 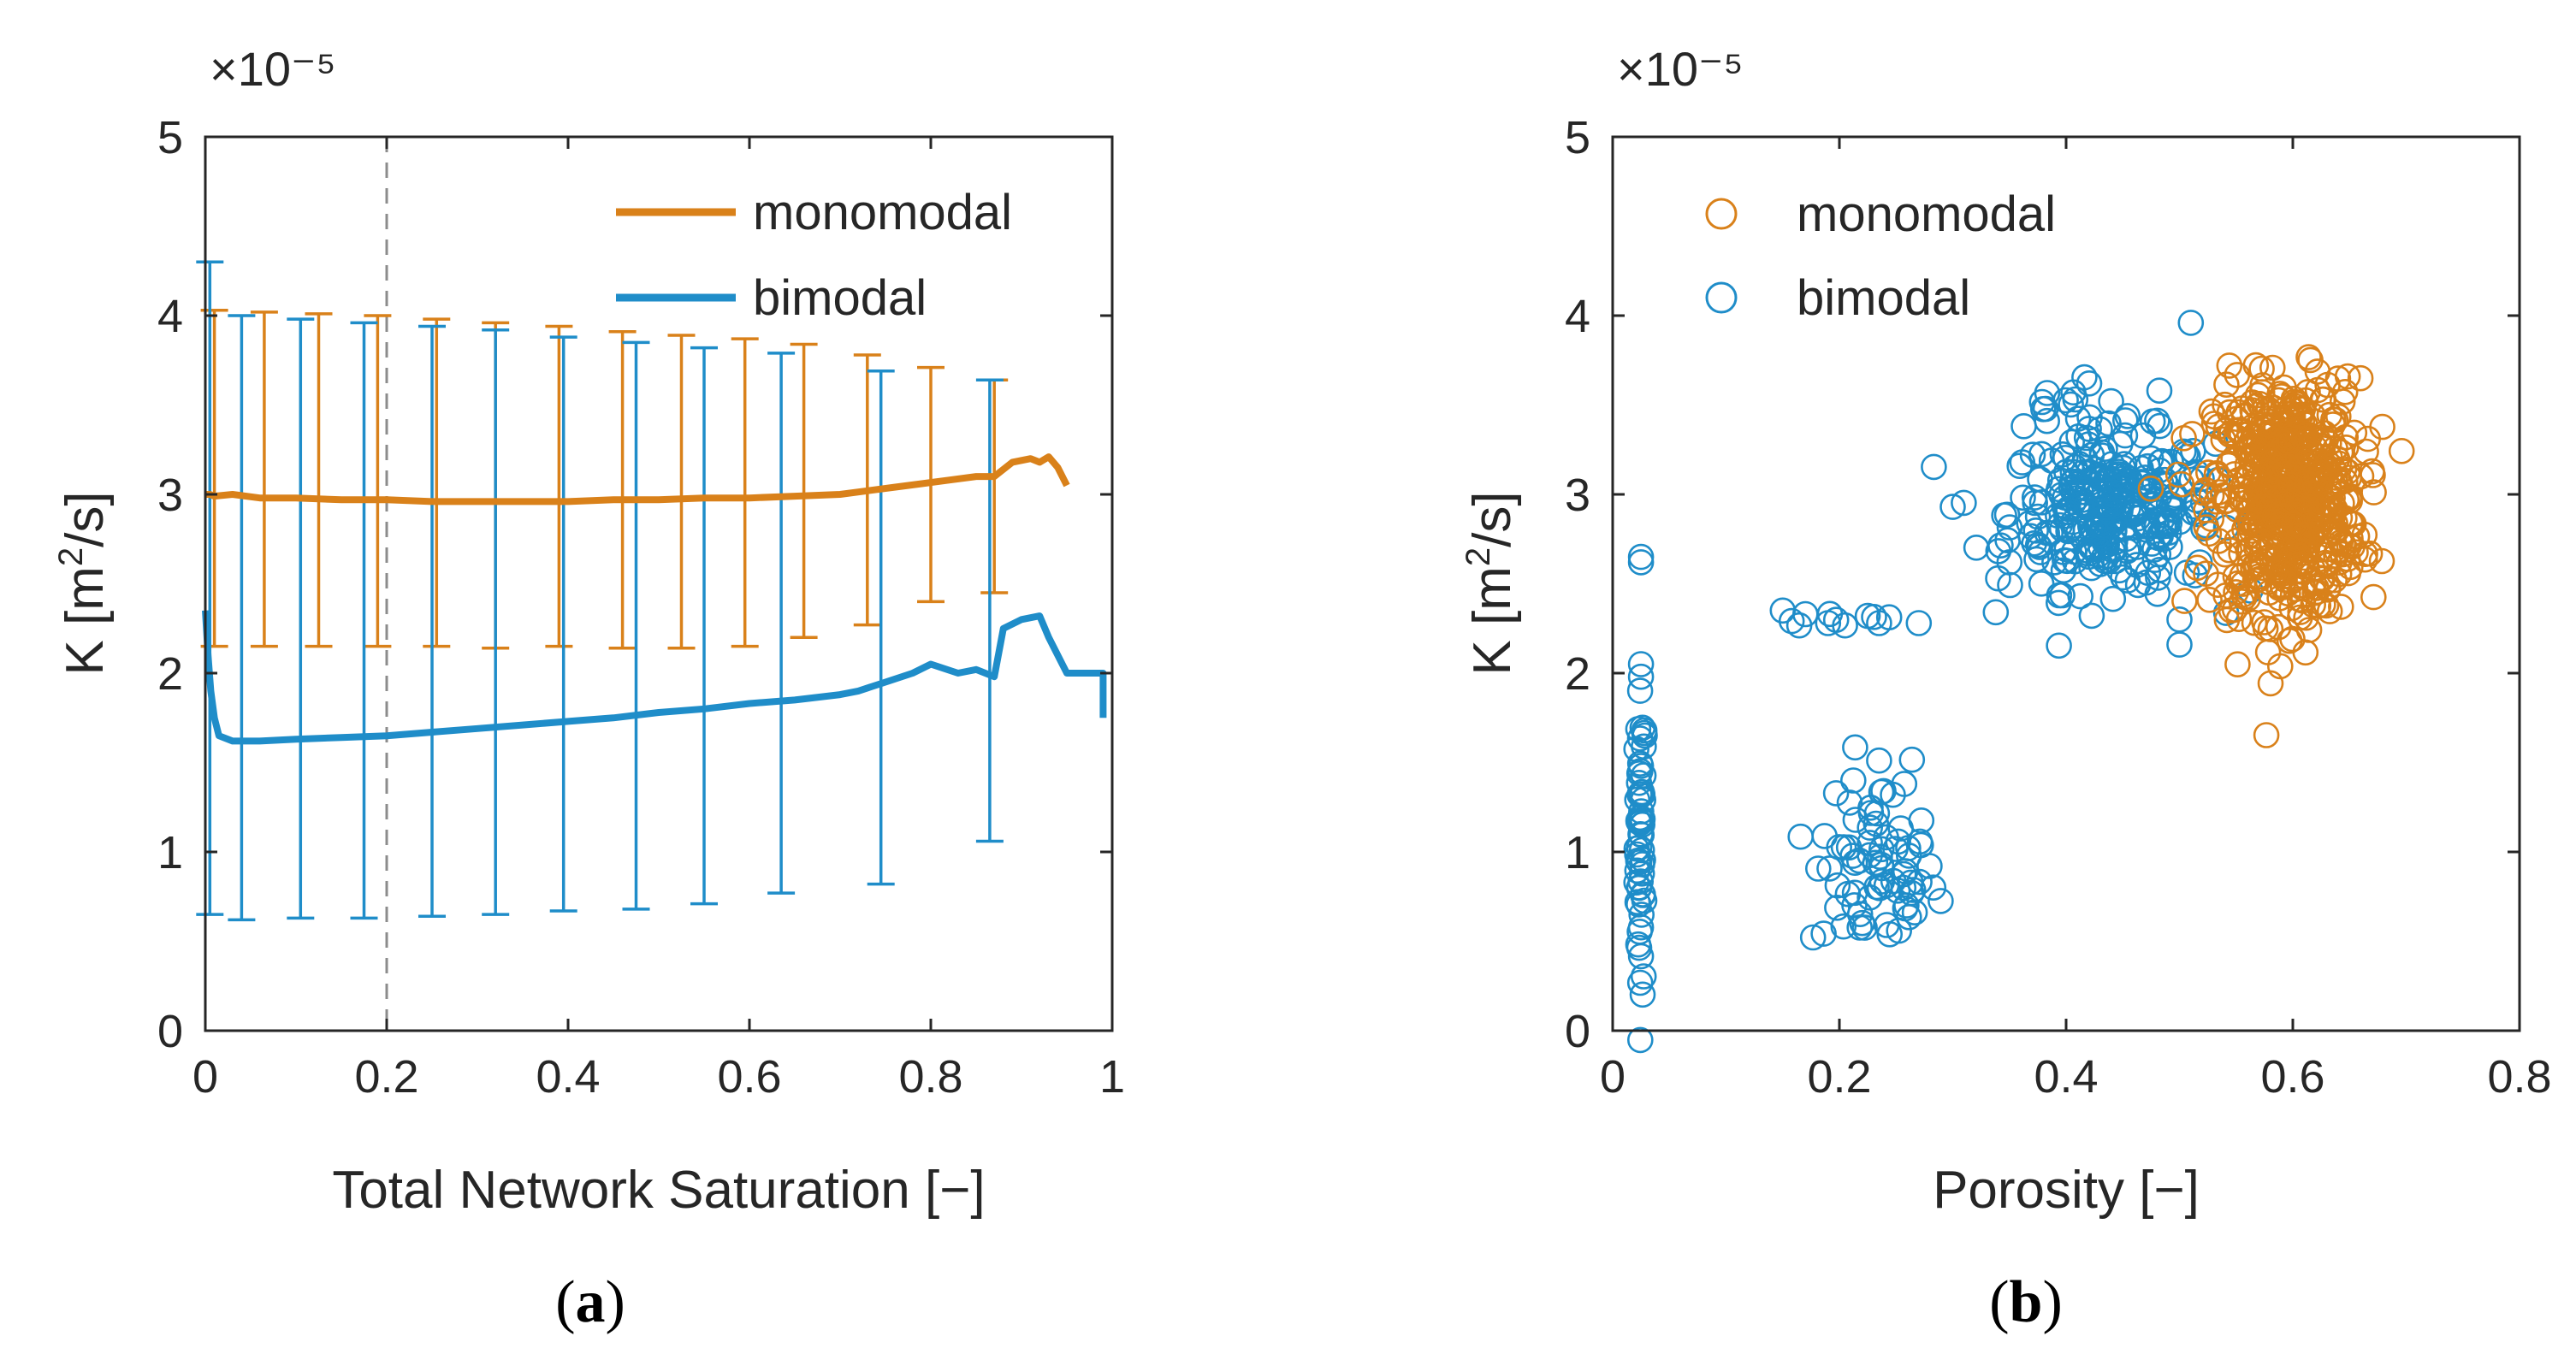 What do you see at coordinates (930, 1077) in the screenshot?
I see `panel-a-xtick-label: 0.8` at bounding box center [930, 1077].